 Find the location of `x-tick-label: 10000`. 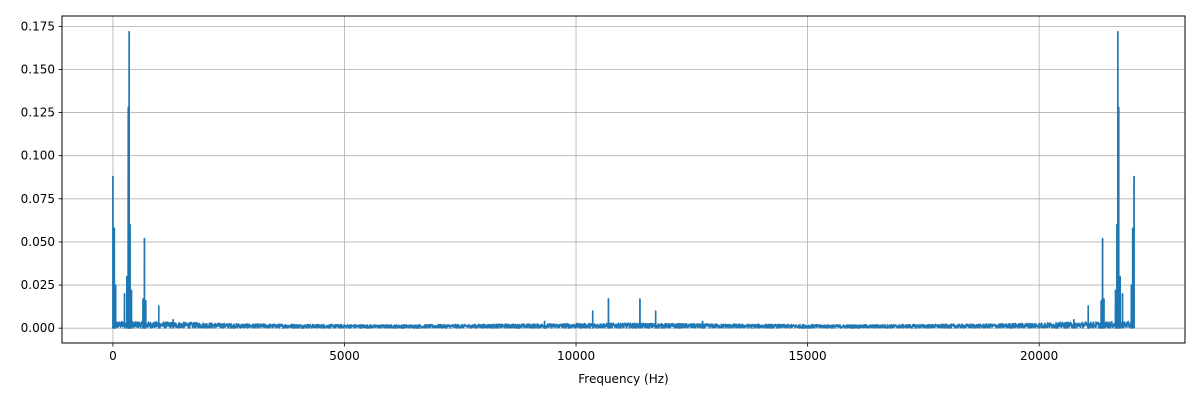

x-tick-label: 10000 is located at coordinates (576, 356).